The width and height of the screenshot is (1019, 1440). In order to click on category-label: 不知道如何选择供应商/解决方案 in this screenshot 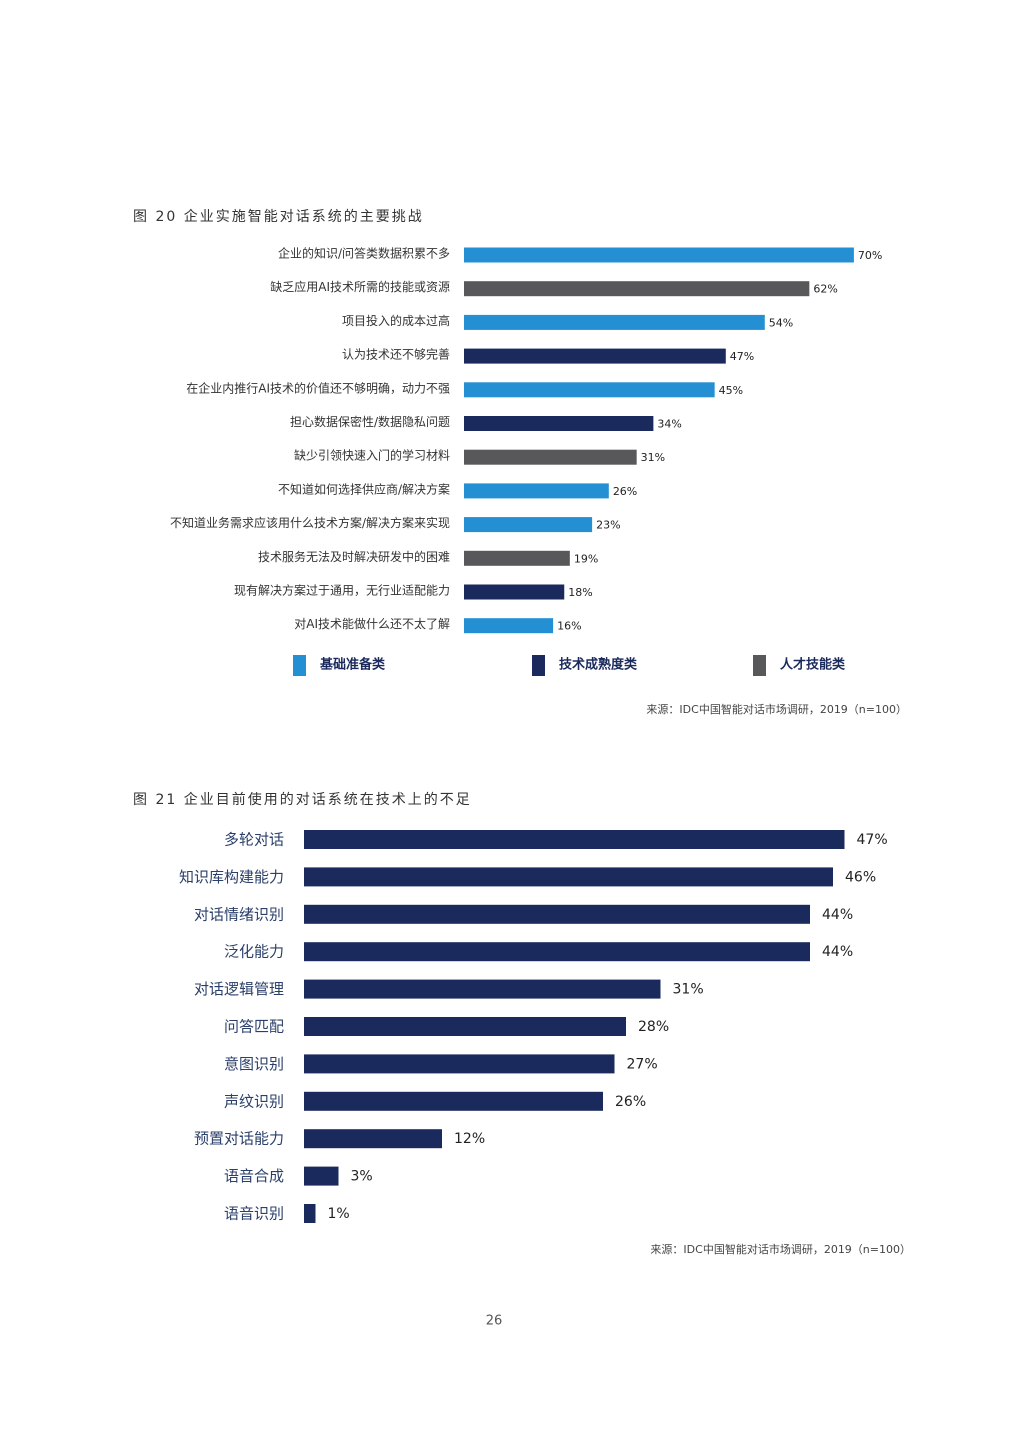, I will do `click(364, 488)`.